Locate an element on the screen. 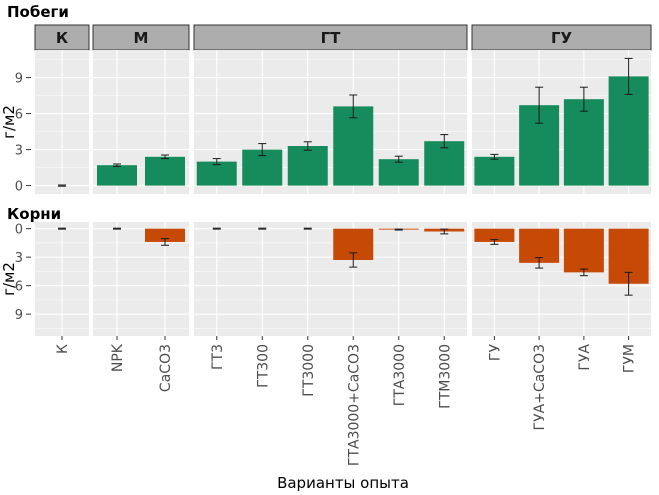  facet-strip-label: ГУ is located at coordinates (562, 38).